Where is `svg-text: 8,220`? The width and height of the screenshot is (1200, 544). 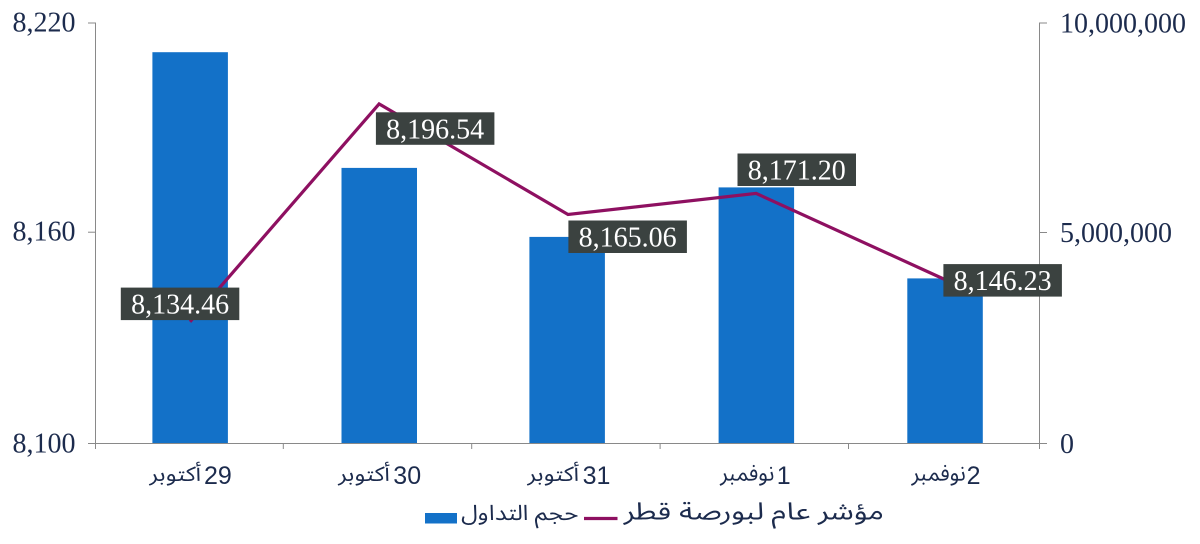
svg-text: 8,220 is located at coordinates (44, 23).